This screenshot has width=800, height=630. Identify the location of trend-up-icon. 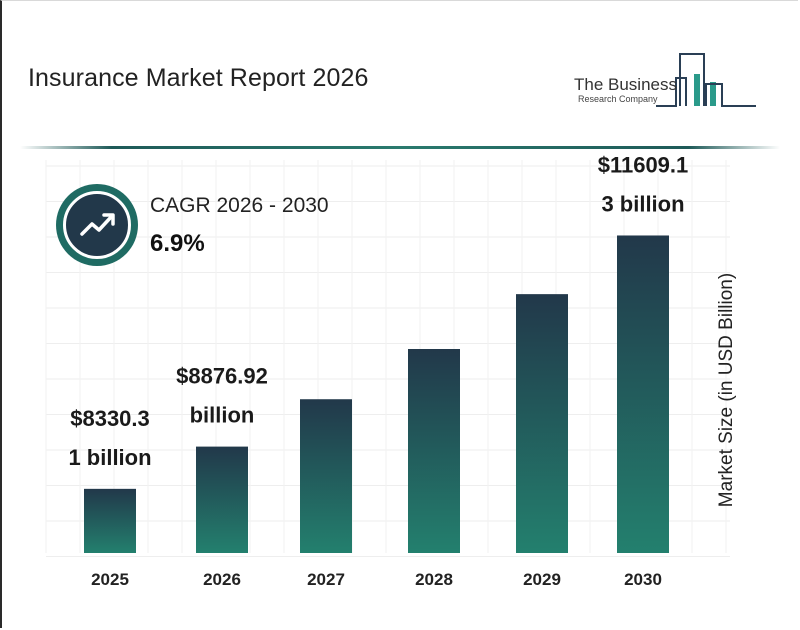
(97, 224).